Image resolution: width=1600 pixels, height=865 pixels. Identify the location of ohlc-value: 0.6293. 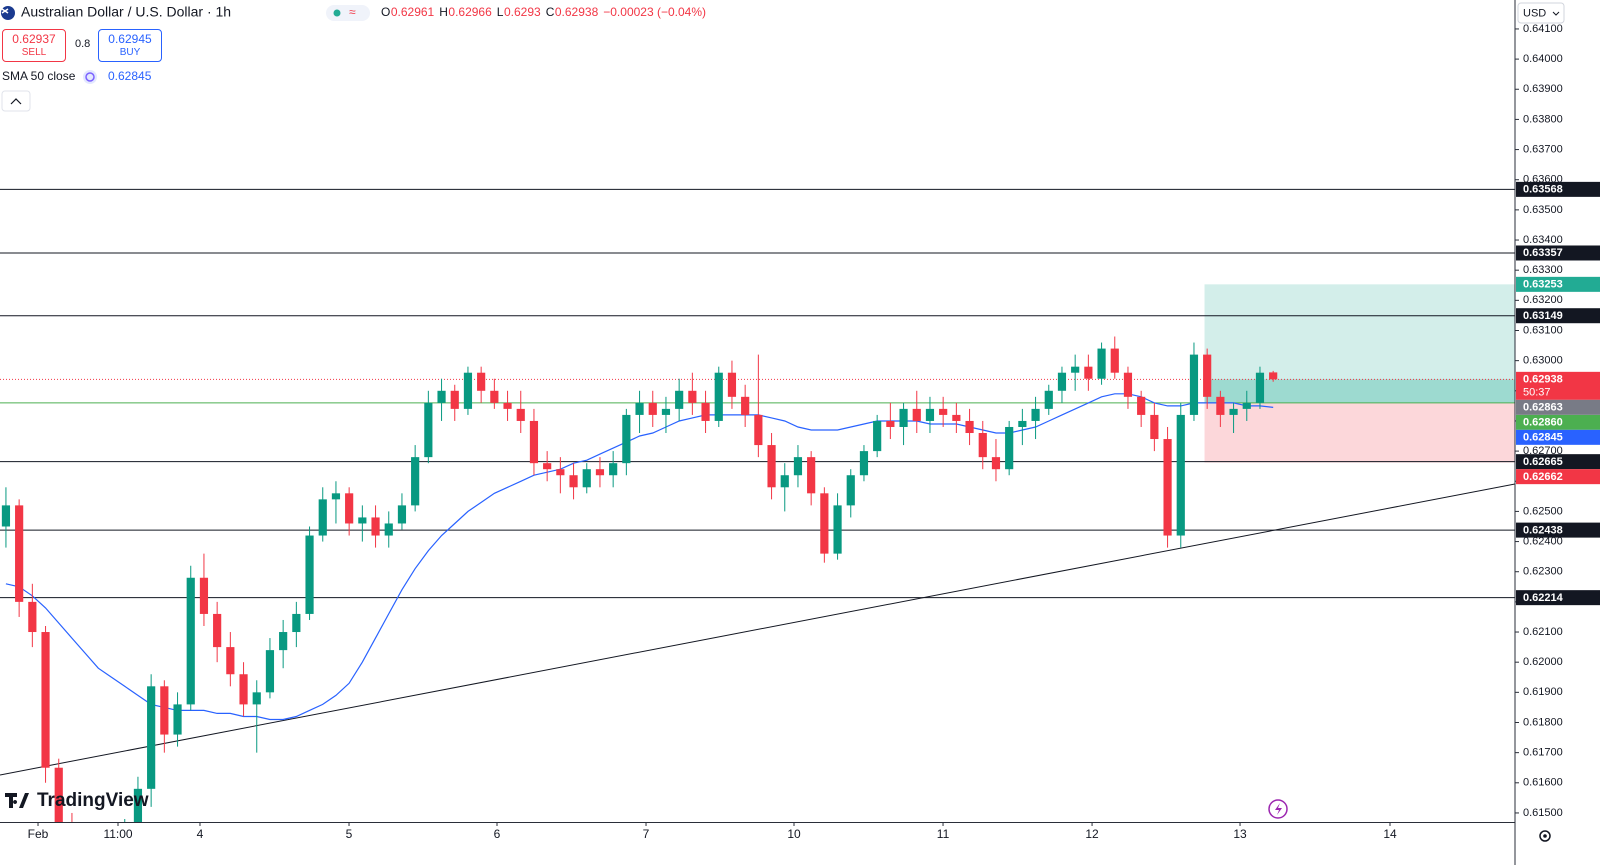
(522, 12).